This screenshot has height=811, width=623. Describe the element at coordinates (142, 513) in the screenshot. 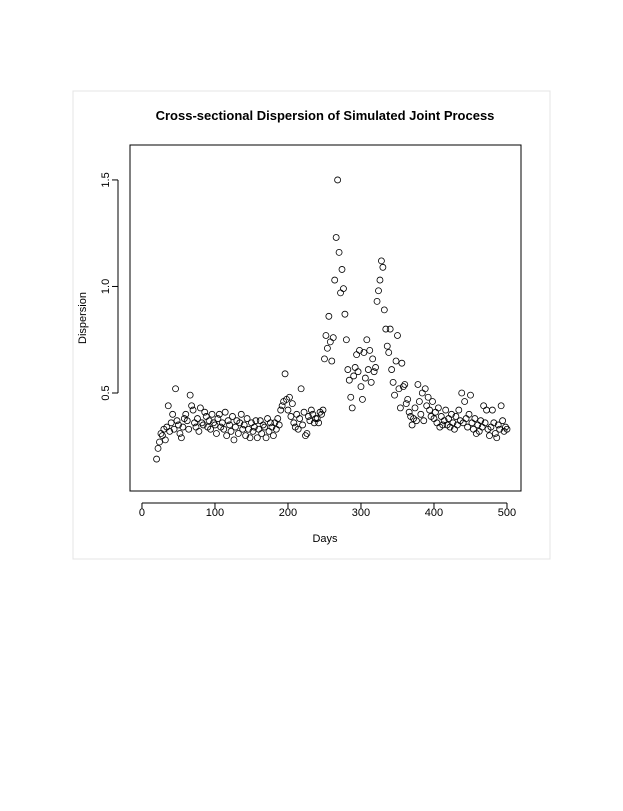

I see `x-tick-label: 0` at that location.